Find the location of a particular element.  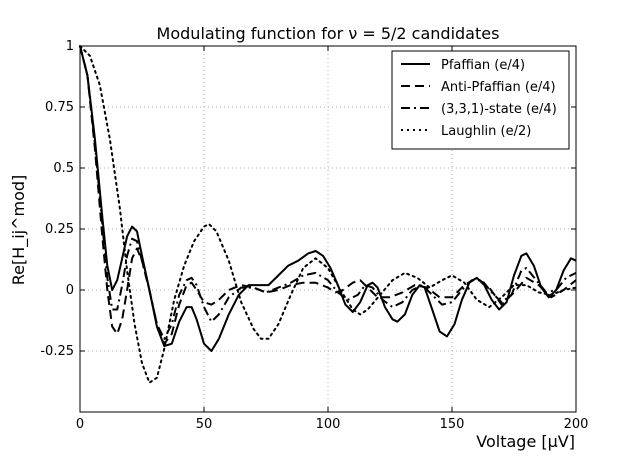

x-tick-label: 150 is located at coordinates (452, 424).